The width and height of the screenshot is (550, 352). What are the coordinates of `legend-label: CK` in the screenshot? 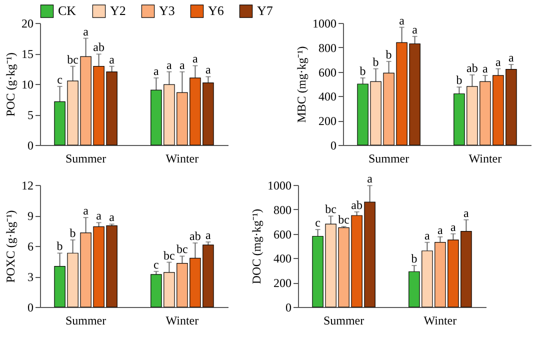 It's located at (67, 10).